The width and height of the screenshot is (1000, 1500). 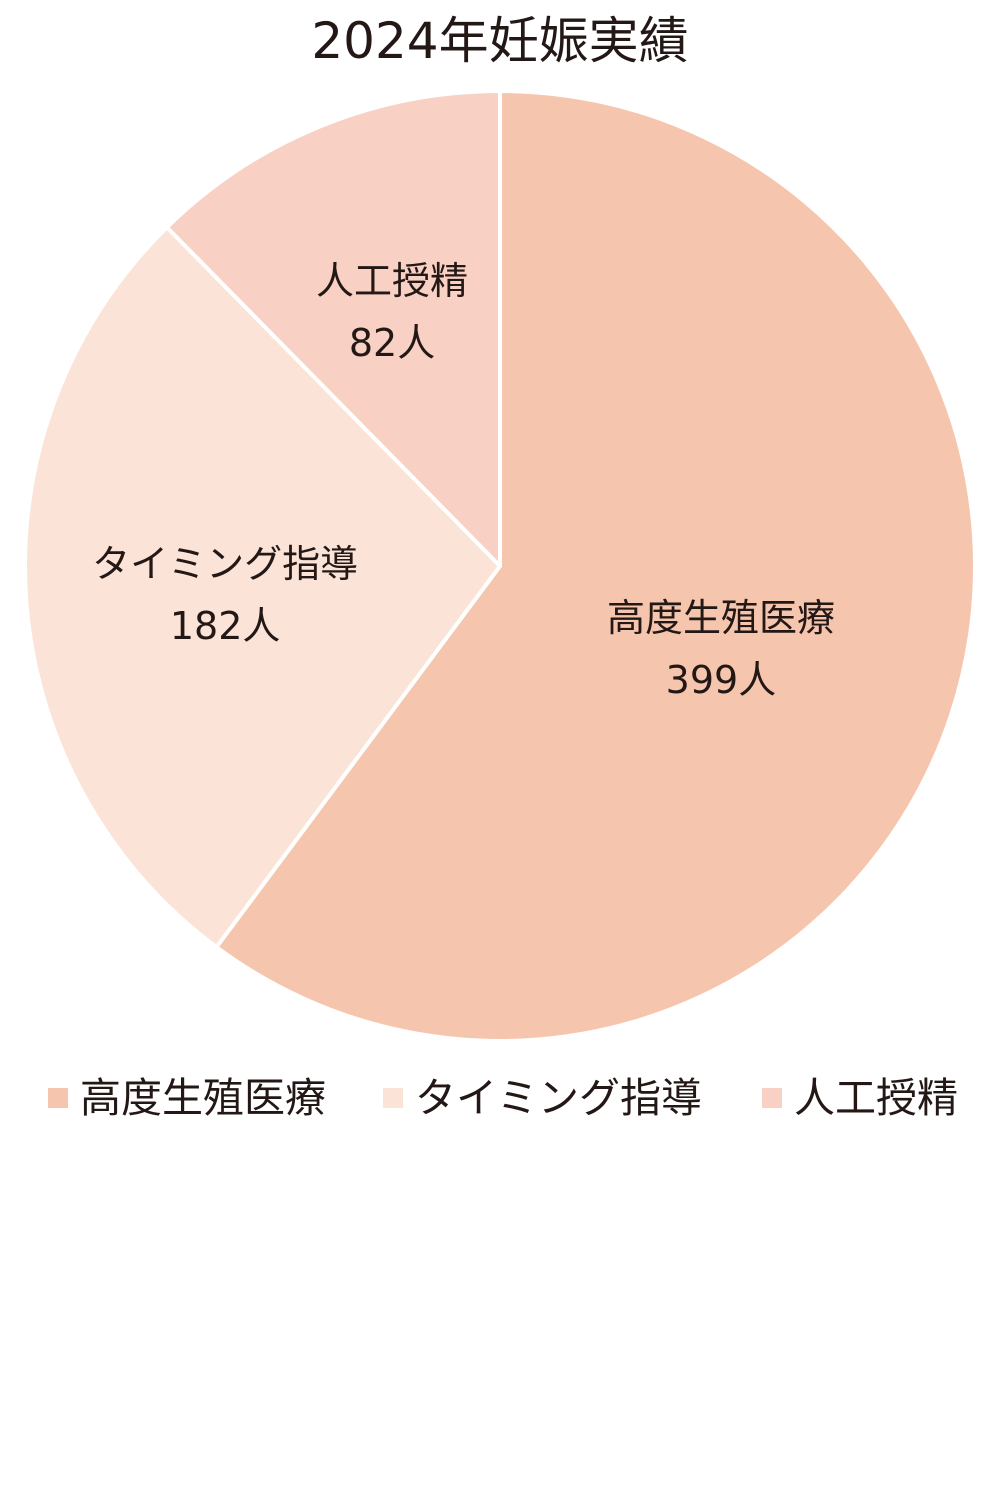 I want to click on slice-category-label: 人工授精, so click(x=392, y=281).